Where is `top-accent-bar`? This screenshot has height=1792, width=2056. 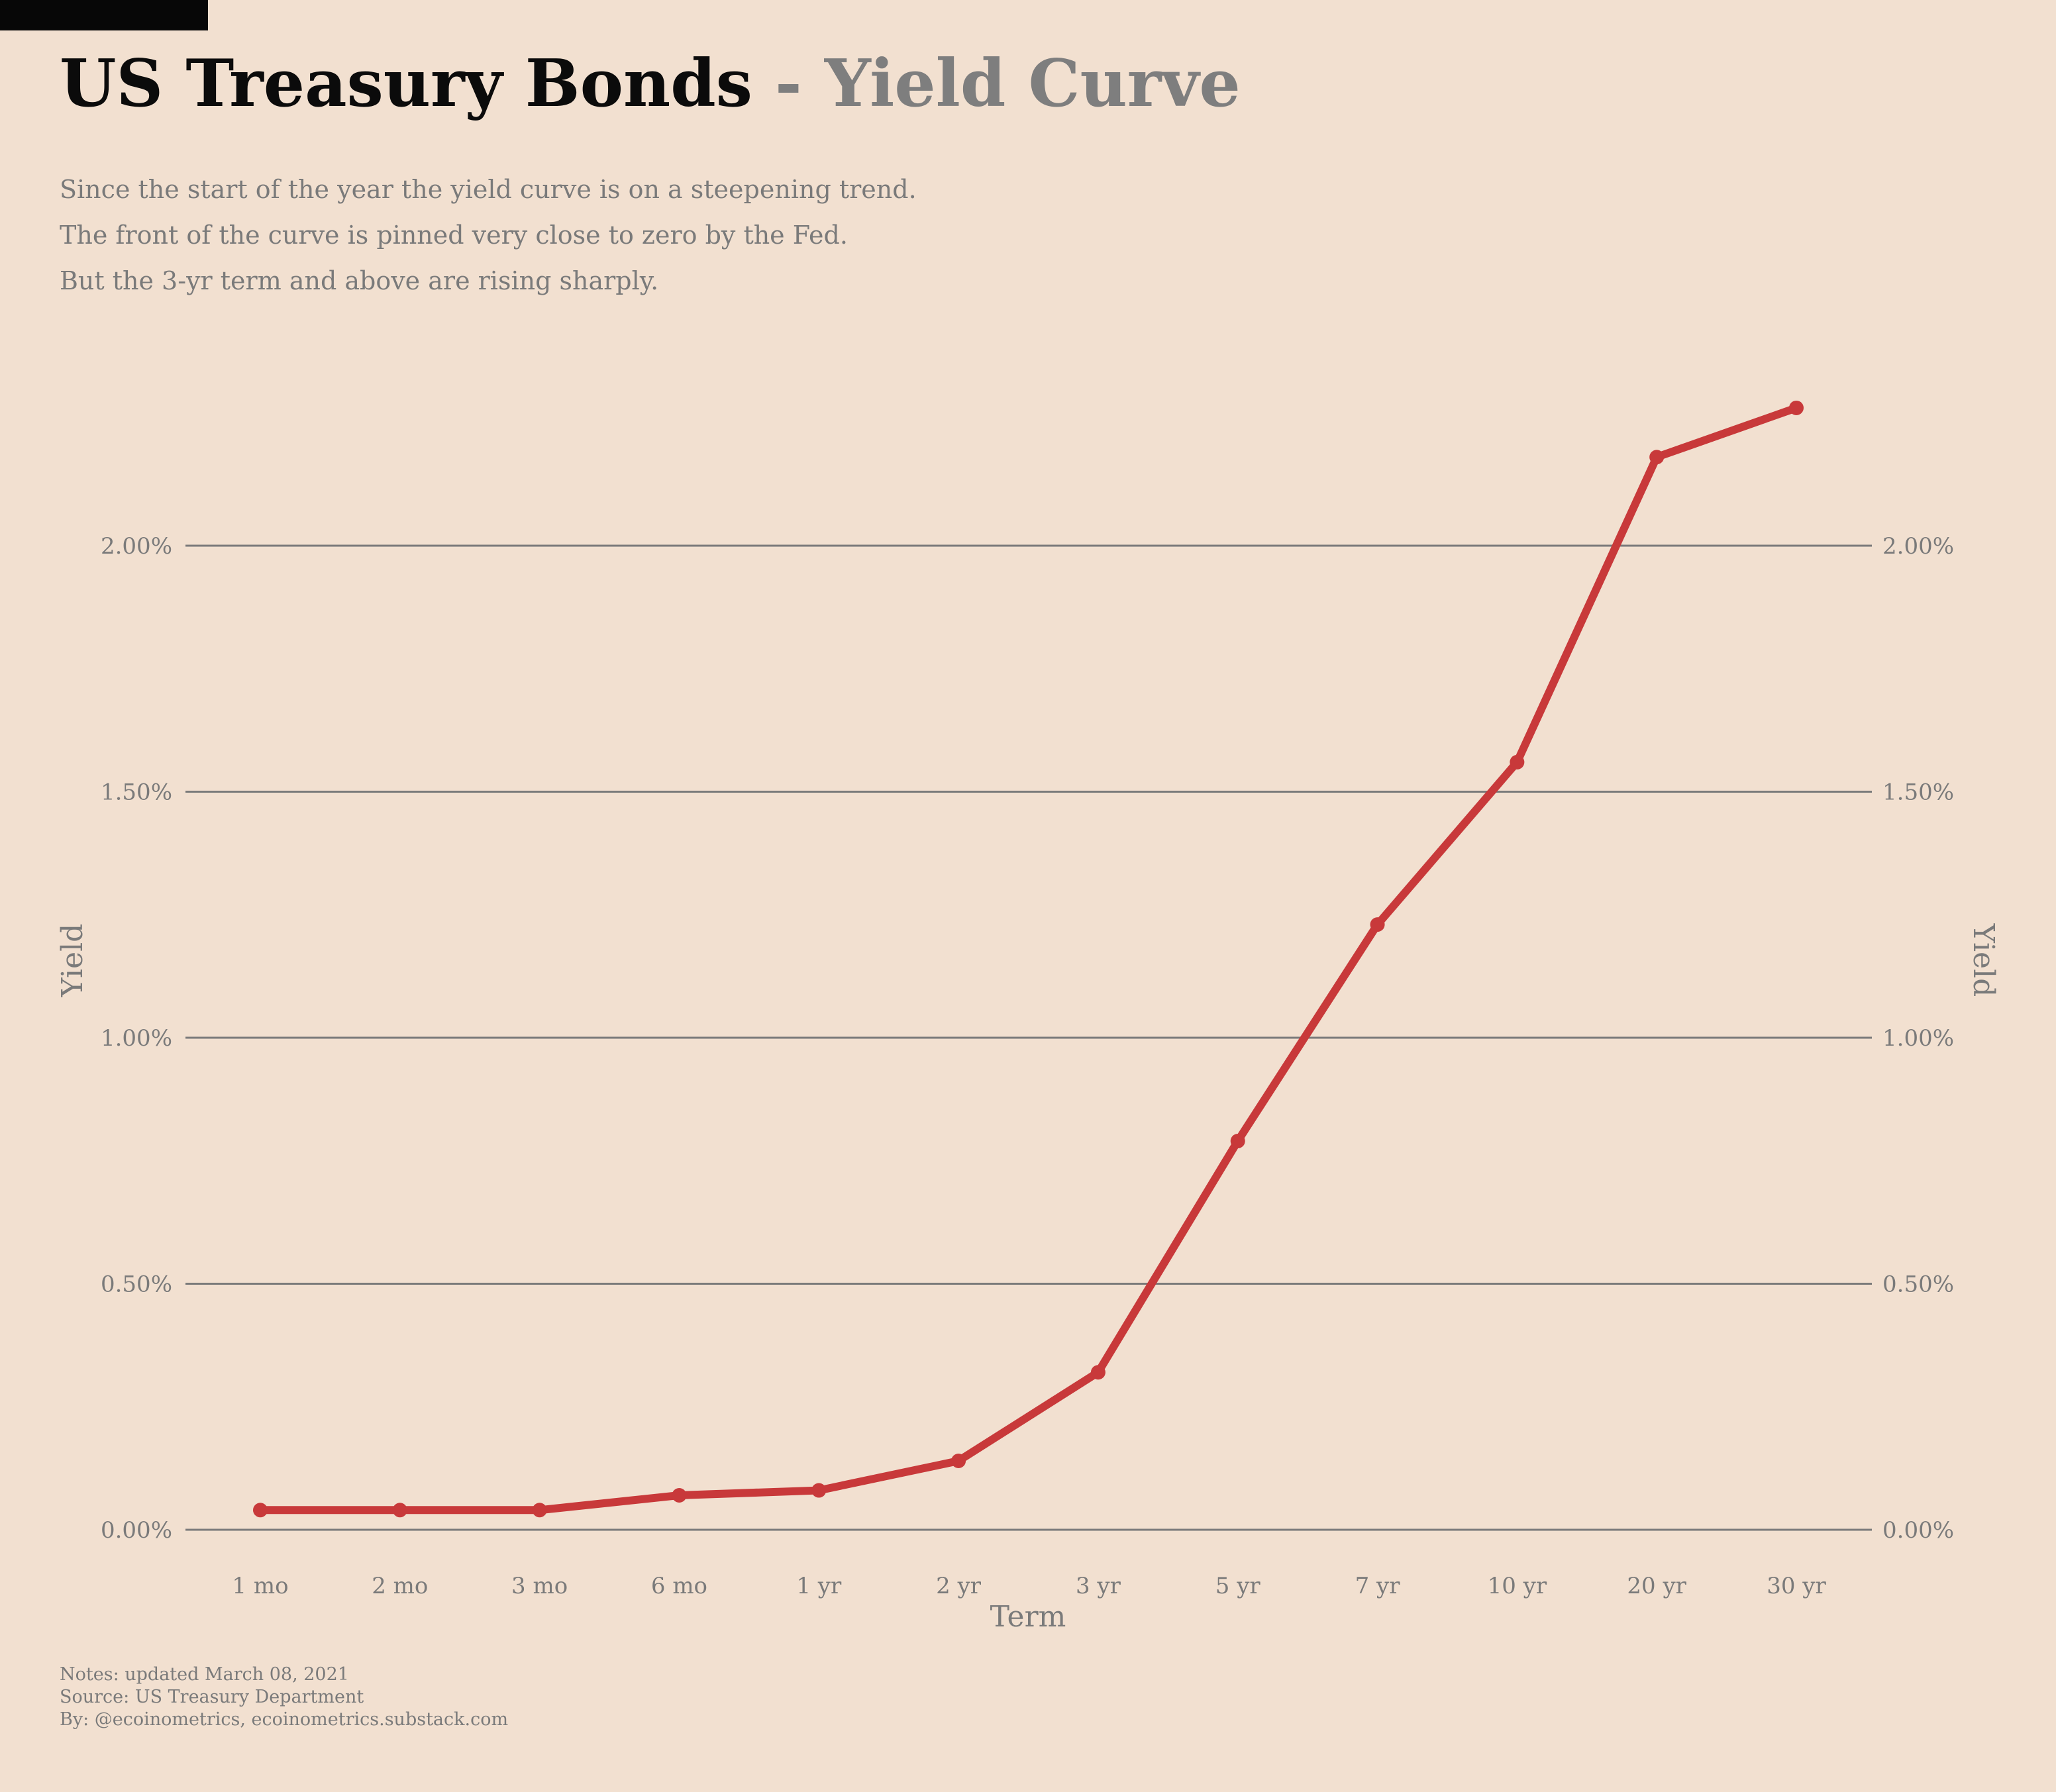
top-accent-bar is located at coordinates (104, 15).